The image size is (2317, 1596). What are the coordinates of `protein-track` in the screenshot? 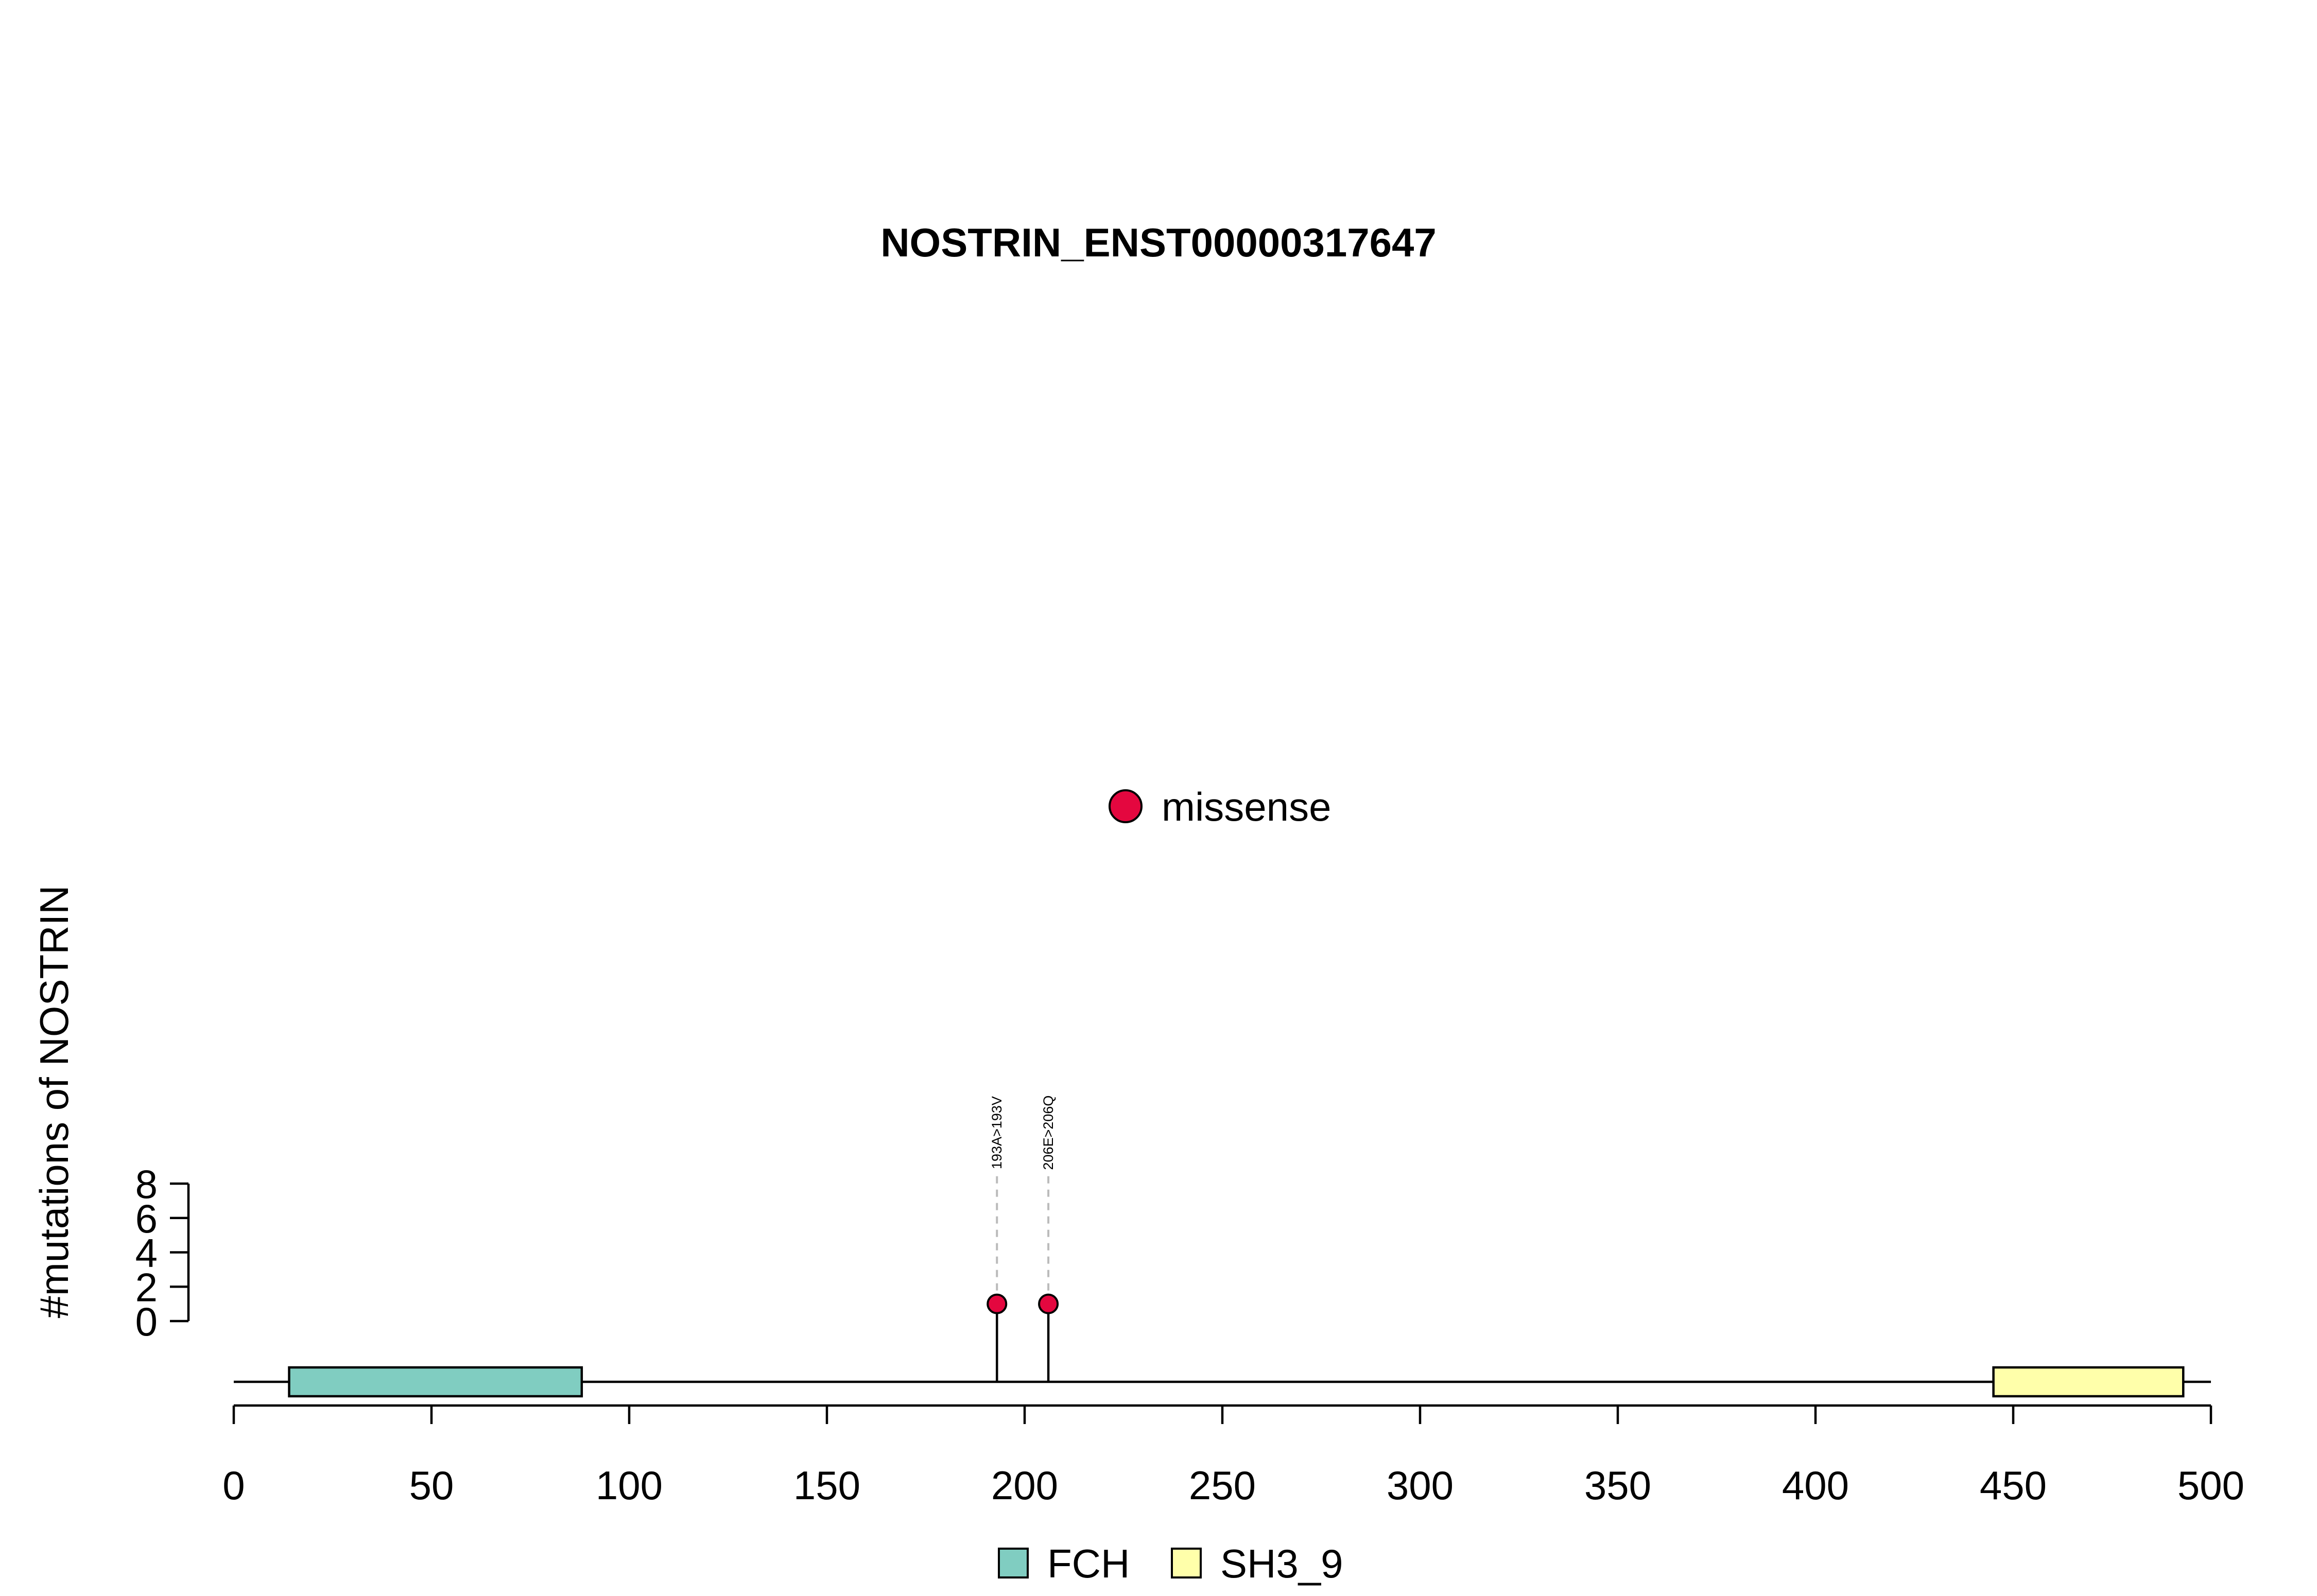 It's located at (1222, 1382).